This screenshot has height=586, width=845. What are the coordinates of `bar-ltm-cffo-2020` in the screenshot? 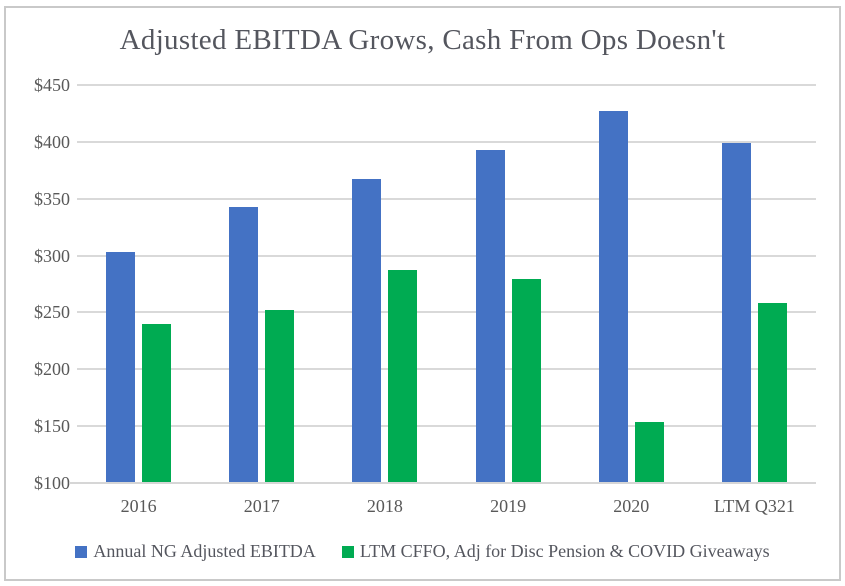 It's located at (649, 452).